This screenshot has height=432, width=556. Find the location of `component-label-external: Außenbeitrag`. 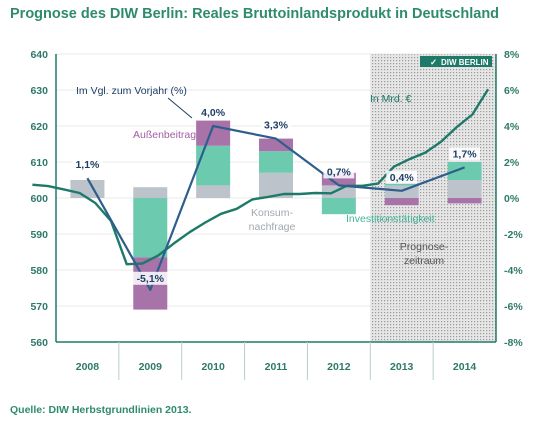

component-label-external: Außenbeitrag is located at coordinates (164, 135).